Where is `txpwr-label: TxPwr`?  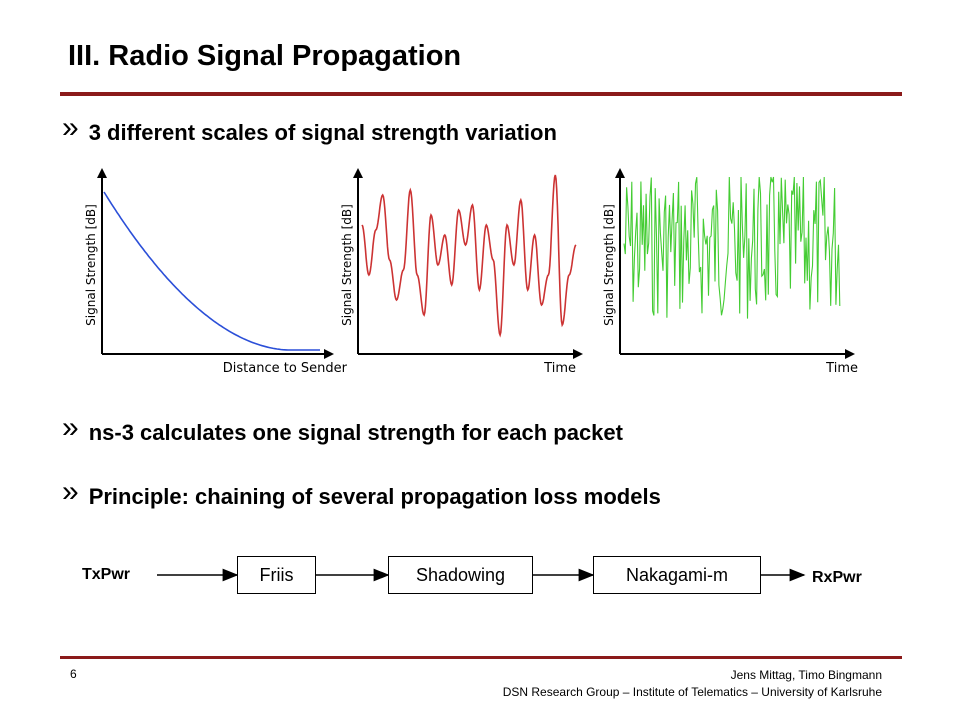 txpwr-label: TxPwr is located at coordinates (106, 574).